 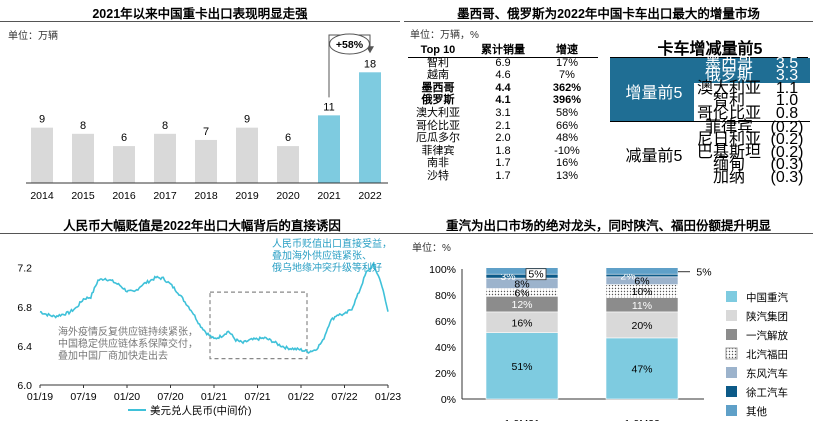 I want to click on increase-value: 3.3, so click(x=787, y=76).